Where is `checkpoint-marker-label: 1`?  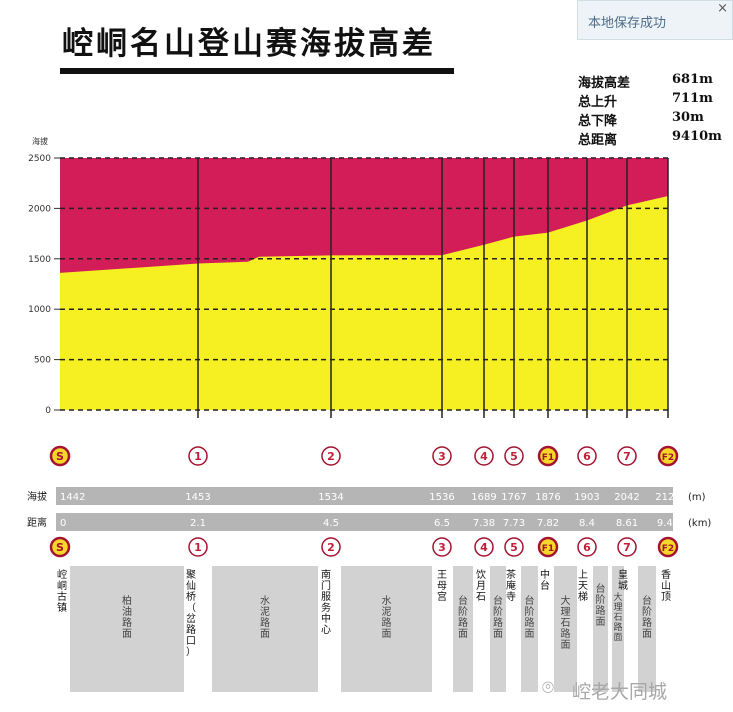
checkpoint-marker-label: 1 is located at coordinates (198, 547).